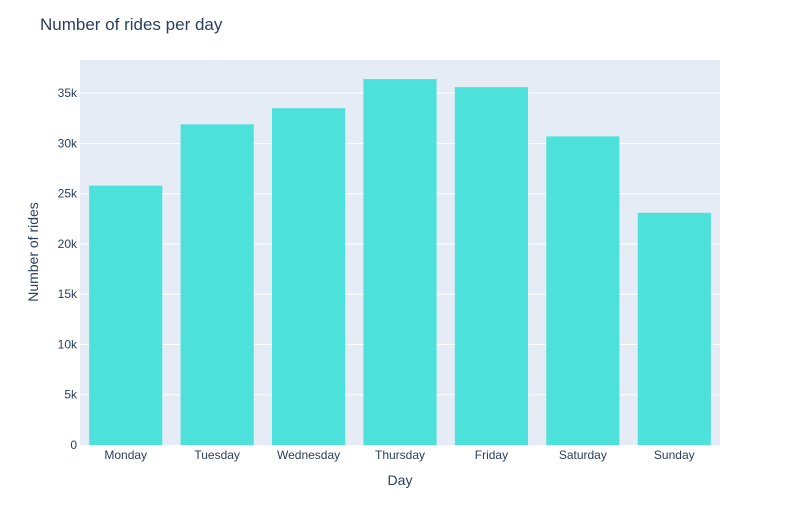 The width and height of the screenshot is (800, 525). I want to click on bar-friday, so click(491, 266).